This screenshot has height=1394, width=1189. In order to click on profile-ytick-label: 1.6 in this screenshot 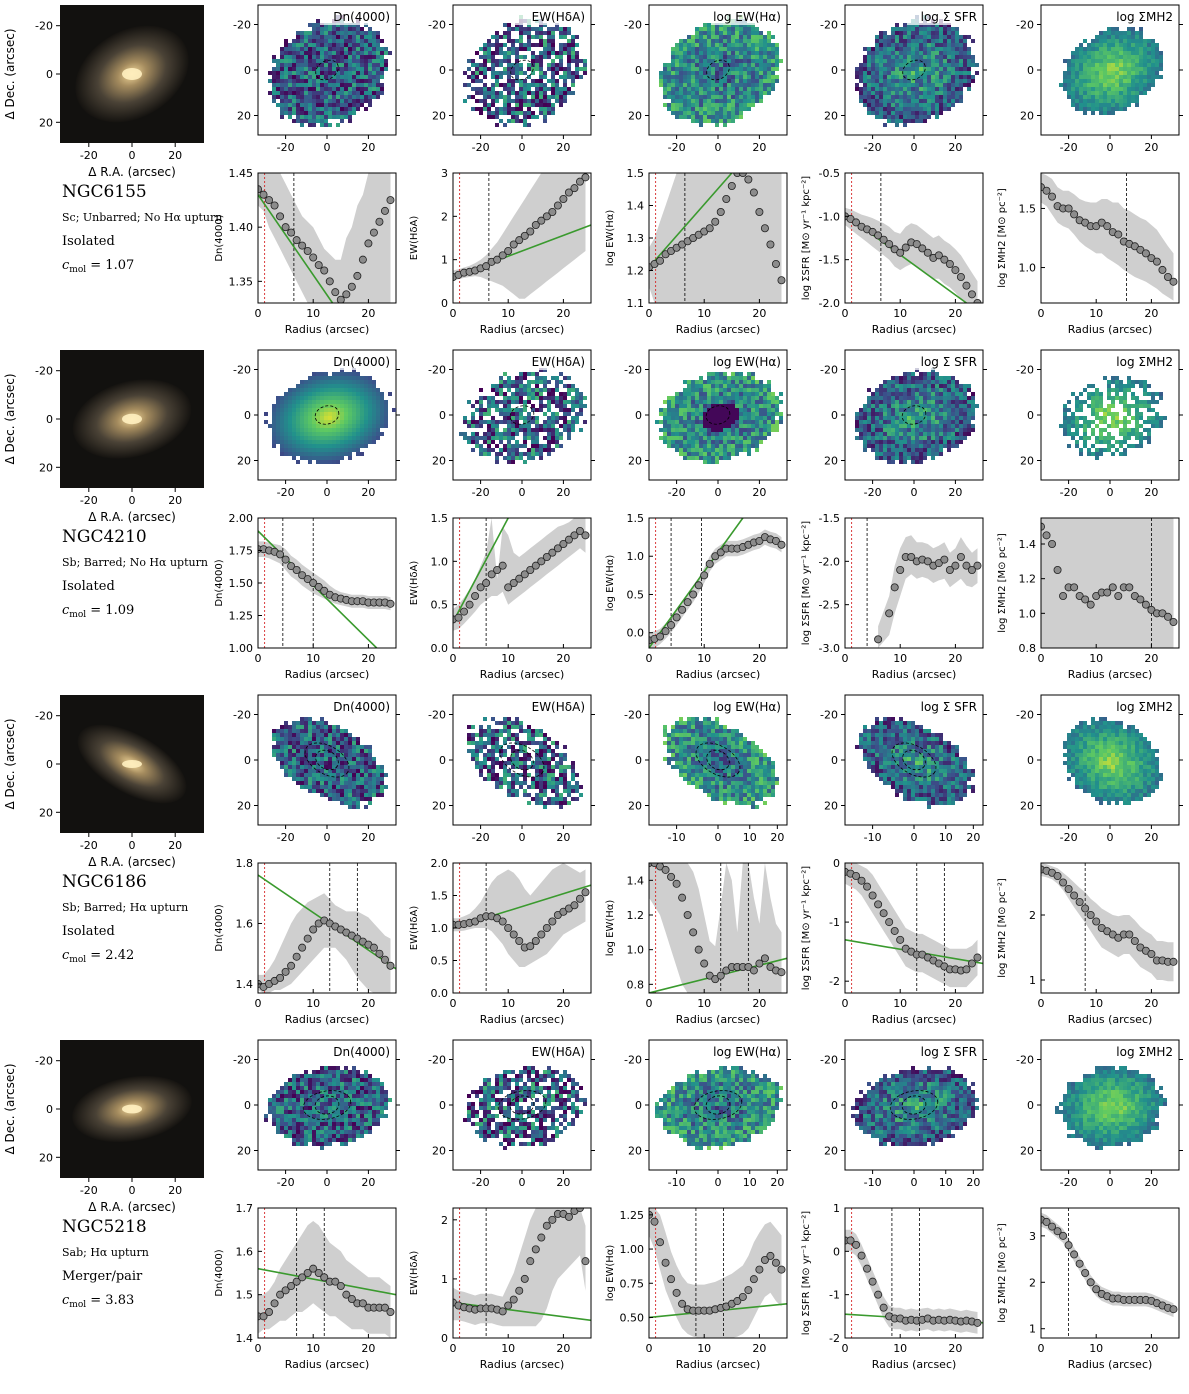, I will do `click(245, 923)`.